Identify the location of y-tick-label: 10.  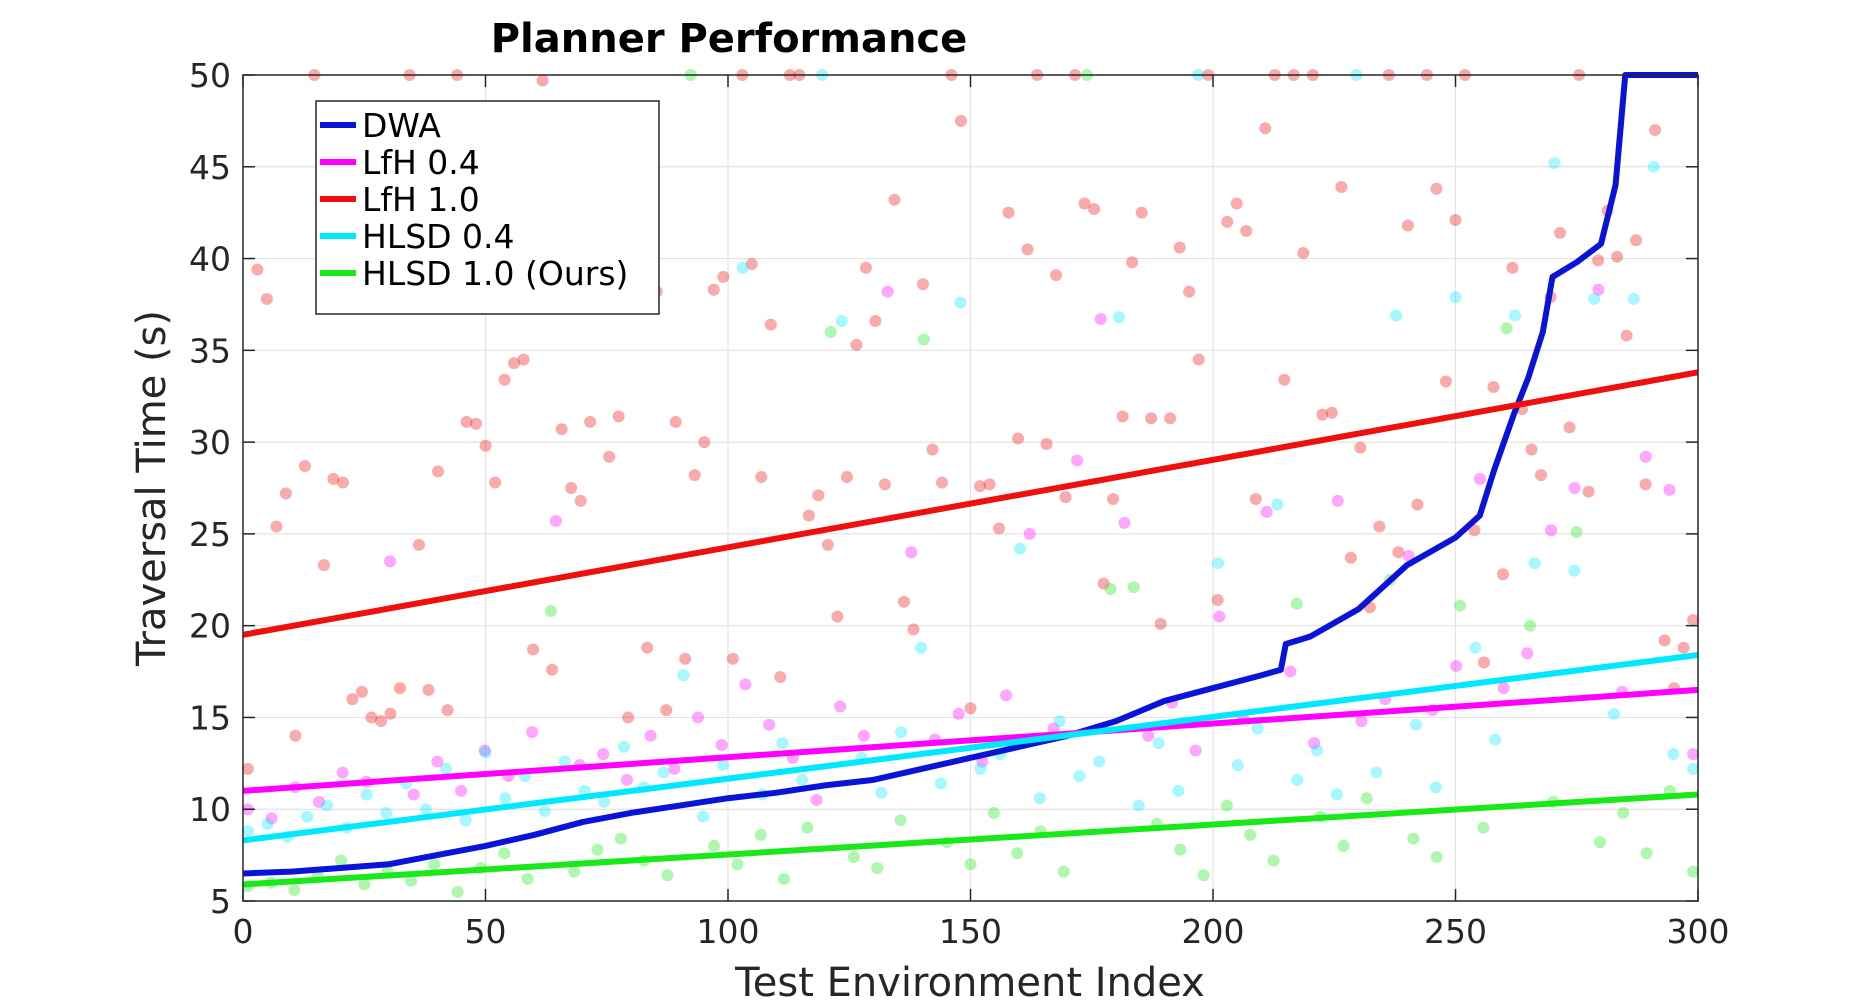
(210, 809).